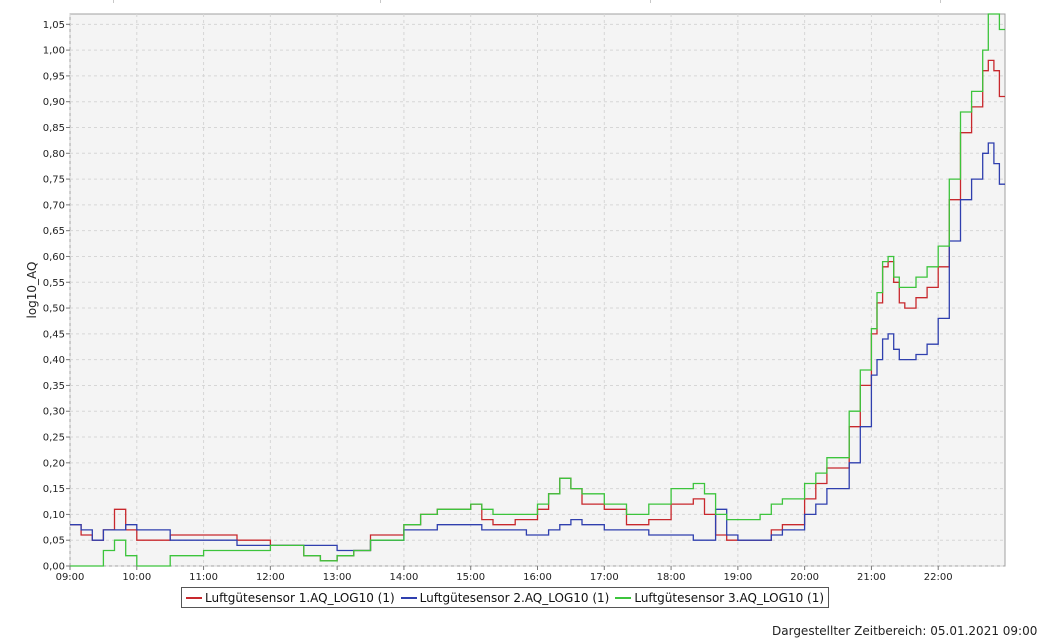  What do you see at coordinates (537, 577) in the screenshot?
I see `x-tick-label: 16:00` at bounding box center [537, 577].